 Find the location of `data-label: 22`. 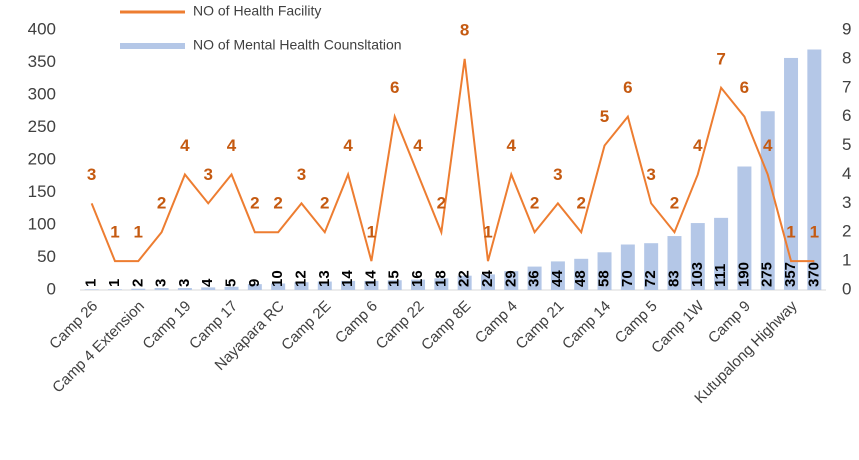

data-label: 22 is located at coordinates (464, 278).